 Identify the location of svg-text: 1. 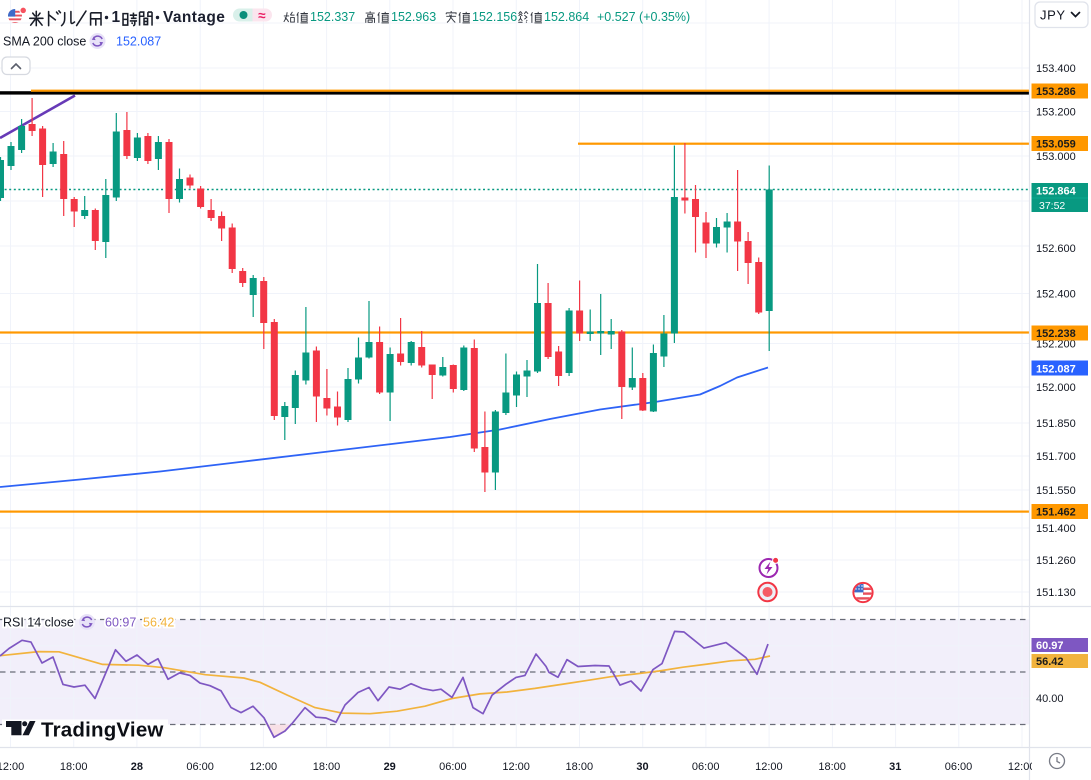
(116, 17).